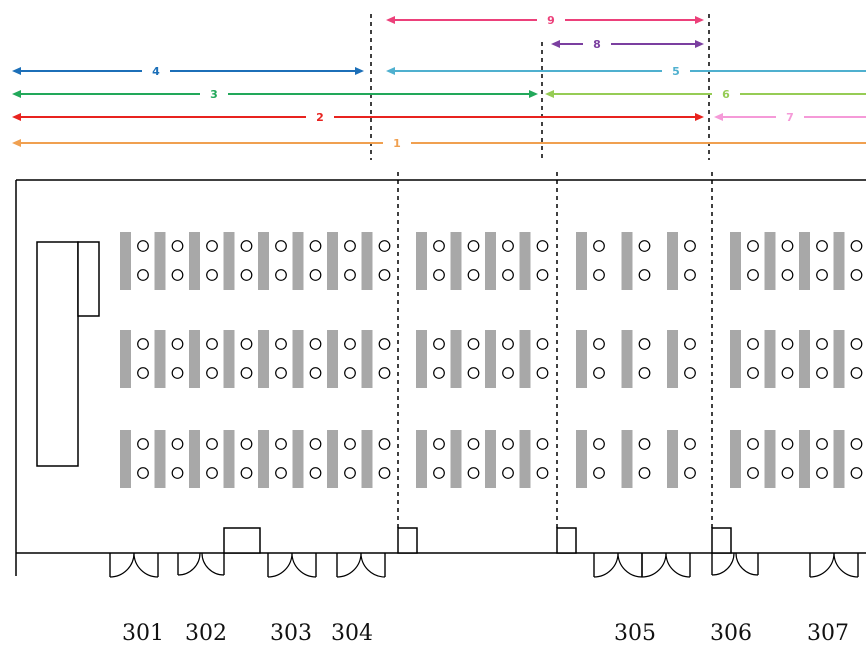  I want to click on room-label-306: 306, so click(731, 631).